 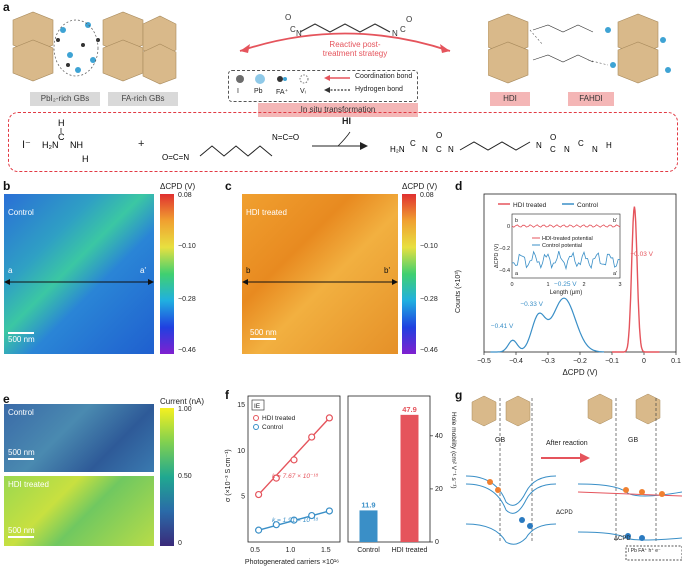 What do you see at coordinates (641, 254) in the screenshot?
I see `annotation-hdi-peak: −0.03 V` at bounding box center [641, 254].